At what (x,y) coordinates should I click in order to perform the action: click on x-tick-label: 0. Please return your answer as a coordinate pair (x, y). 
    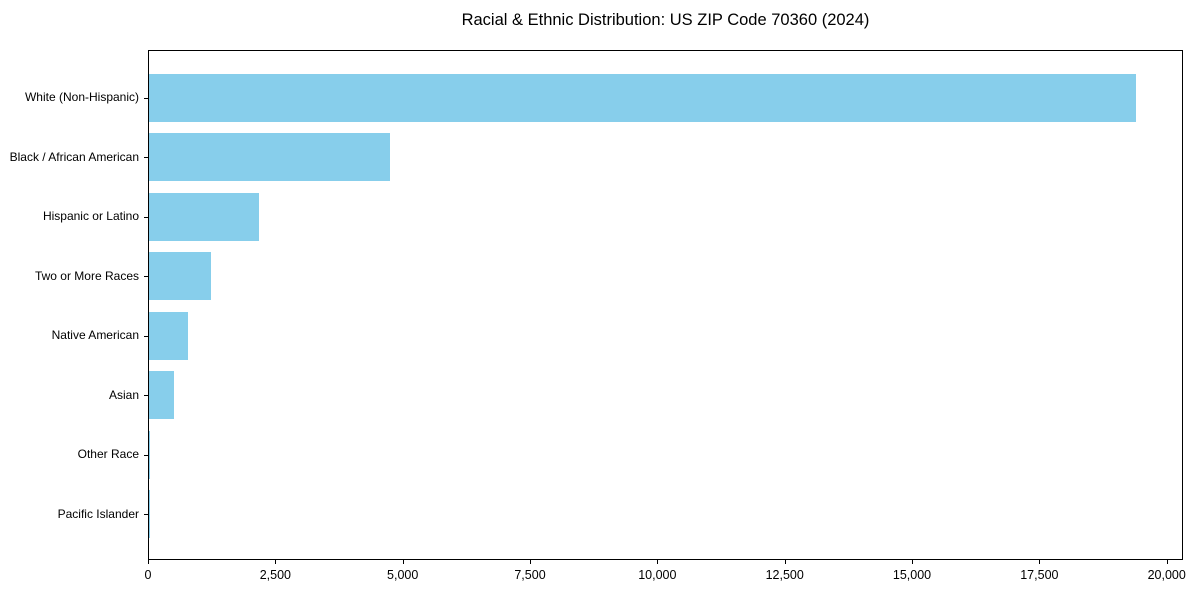
    Looking at the image, I should click on (148, 575).